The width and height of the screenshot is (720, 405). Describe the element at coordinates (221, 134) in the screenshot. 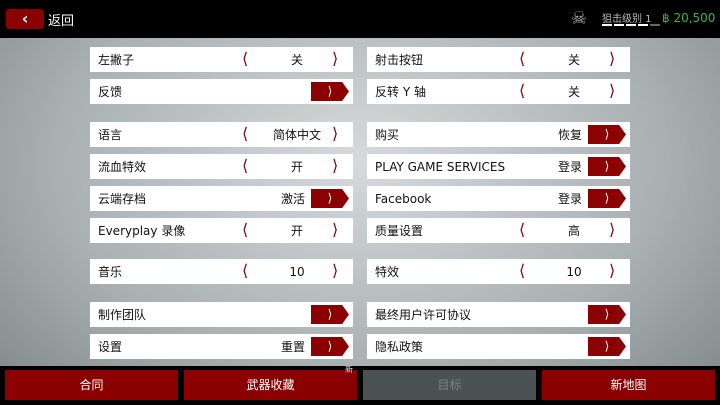

I see `setting-row: 语言 ⟨ 简体中文 ⟩` at that location.